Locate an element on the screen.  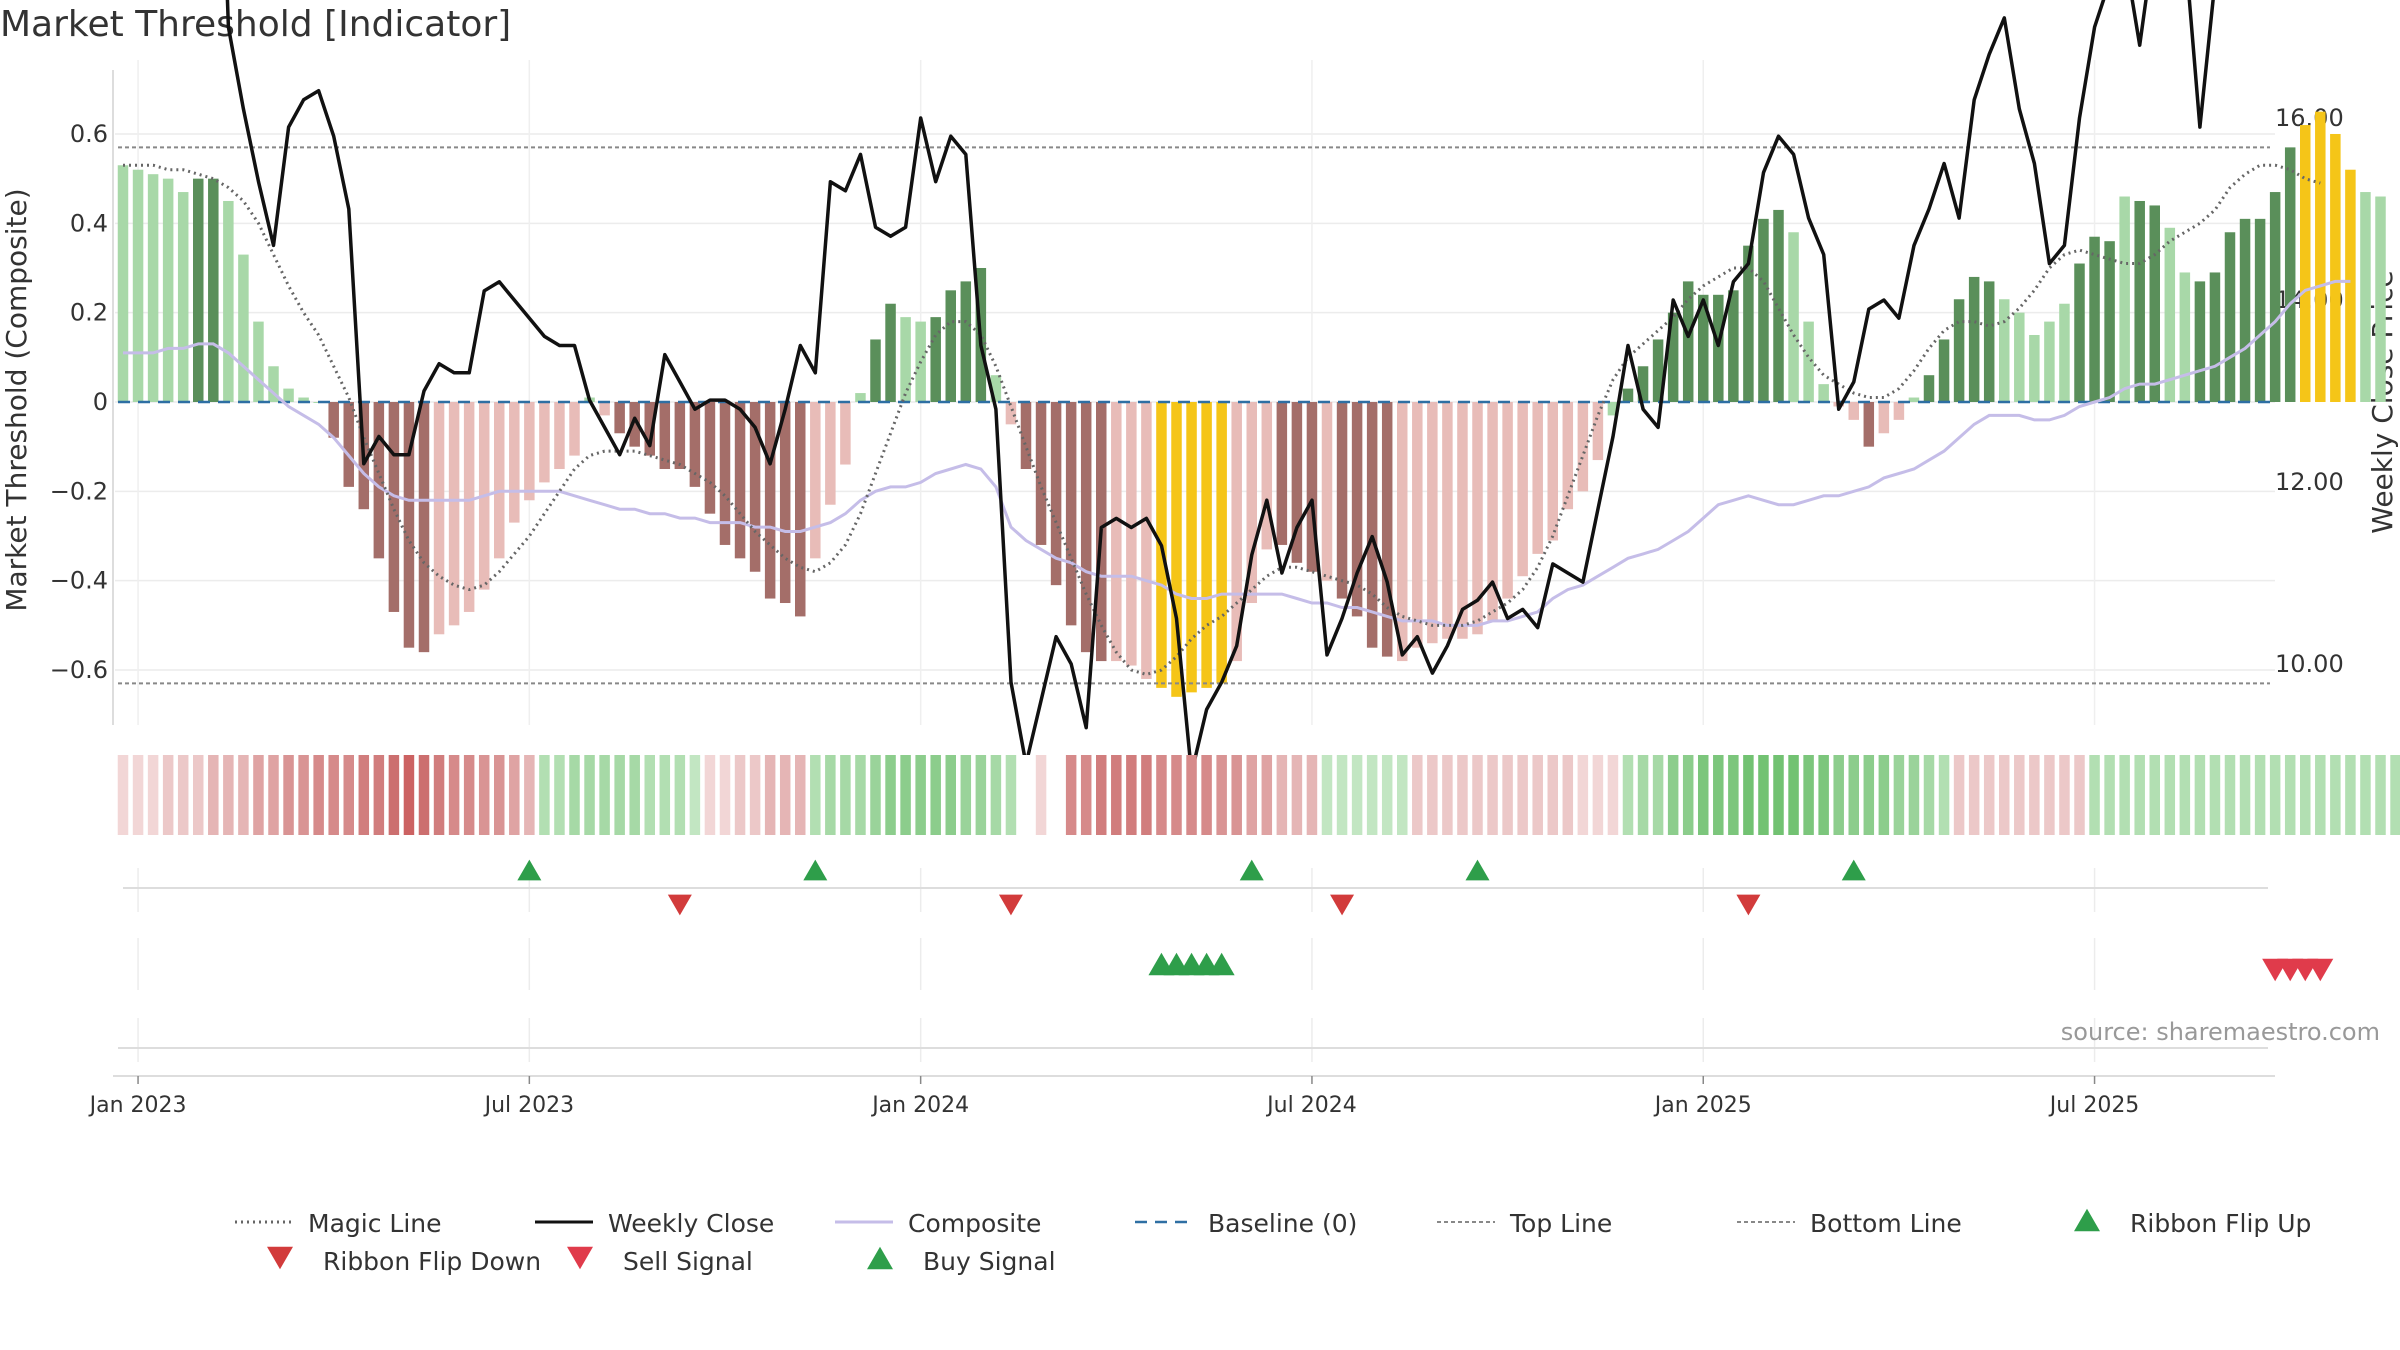
legend-label: Top Line is located at coordinates (1560, 1223).